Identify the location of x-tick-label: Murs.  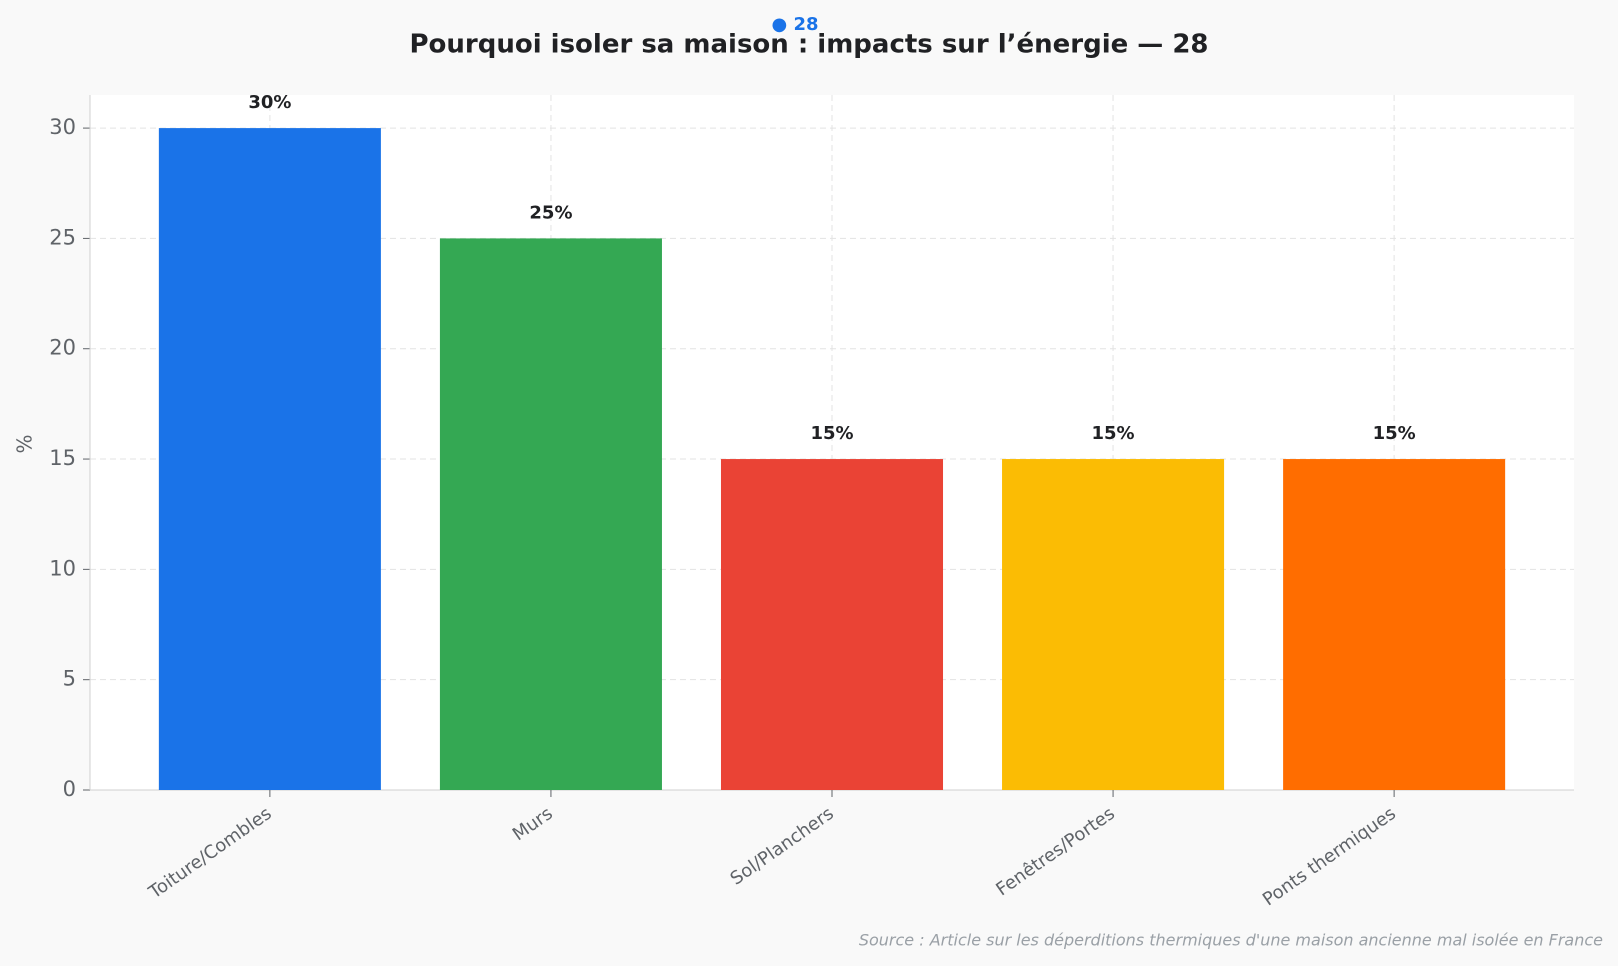
(533, 824).